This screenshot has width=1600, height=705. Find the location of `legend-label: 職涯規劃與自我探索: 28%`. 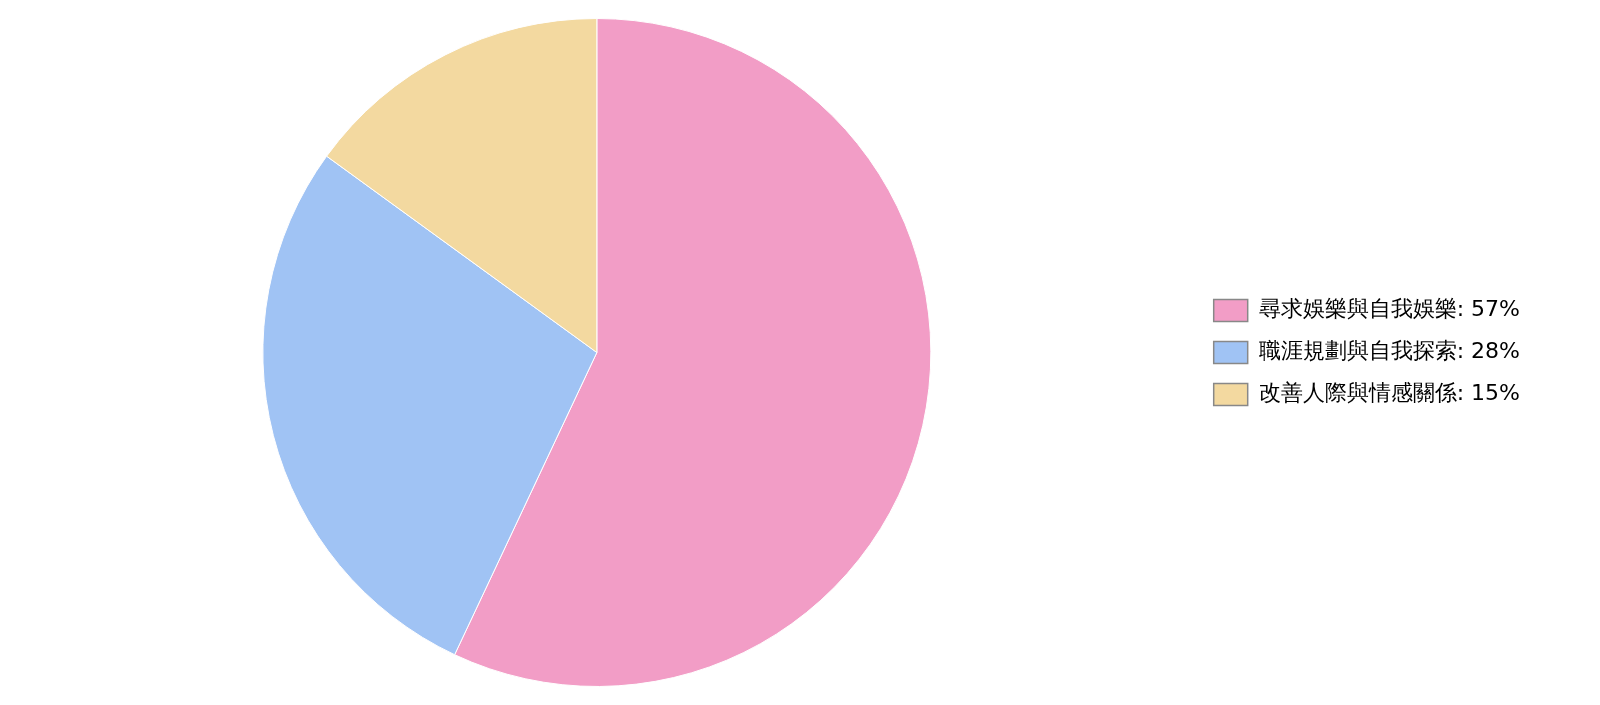

legend-label: 職涯規劃與自我探索: 28% is located at coordinates (1389, 351).